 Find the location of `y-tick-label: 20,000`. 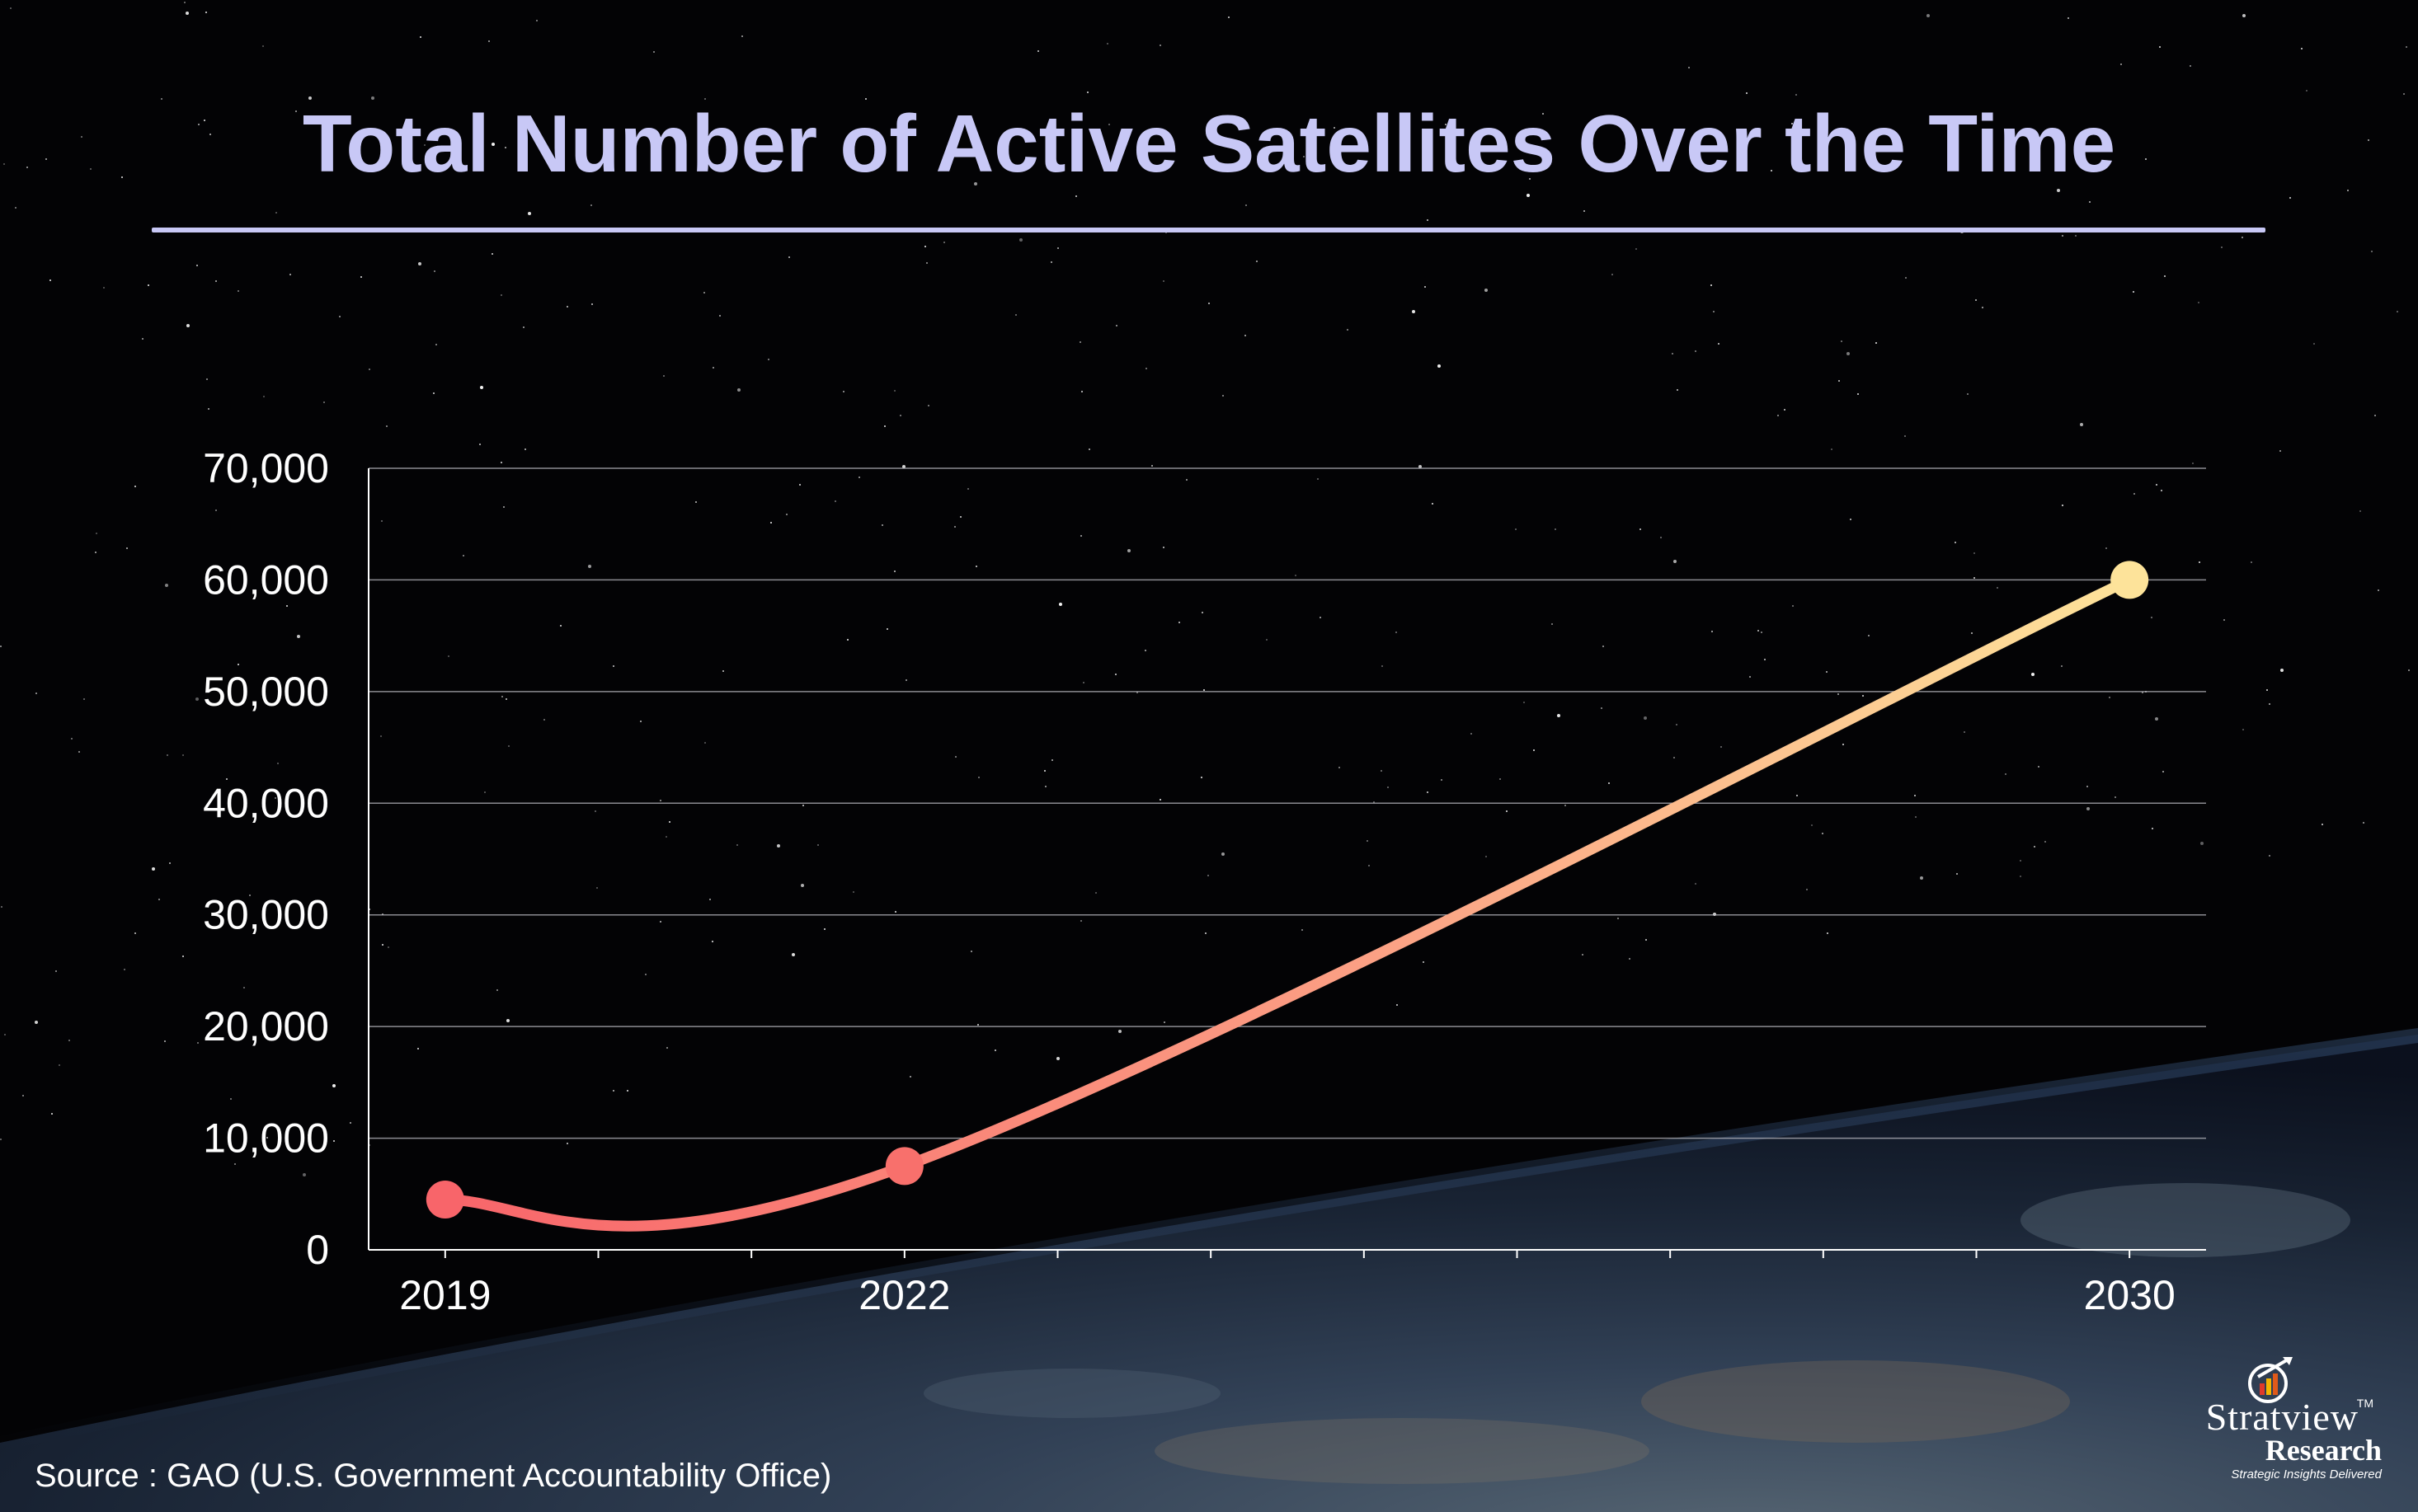

y-tick-label: 20,000 is located at coordinates (266, 1026).